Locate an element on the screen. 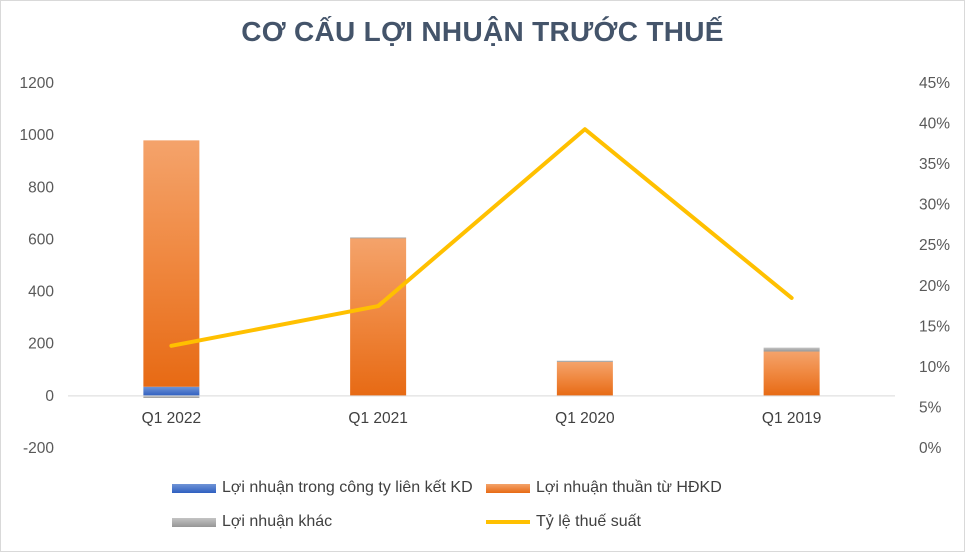 The height and width of the screenshot is (552, 965). y-right-tick-label: 25% is located at coordinates (934, 245).